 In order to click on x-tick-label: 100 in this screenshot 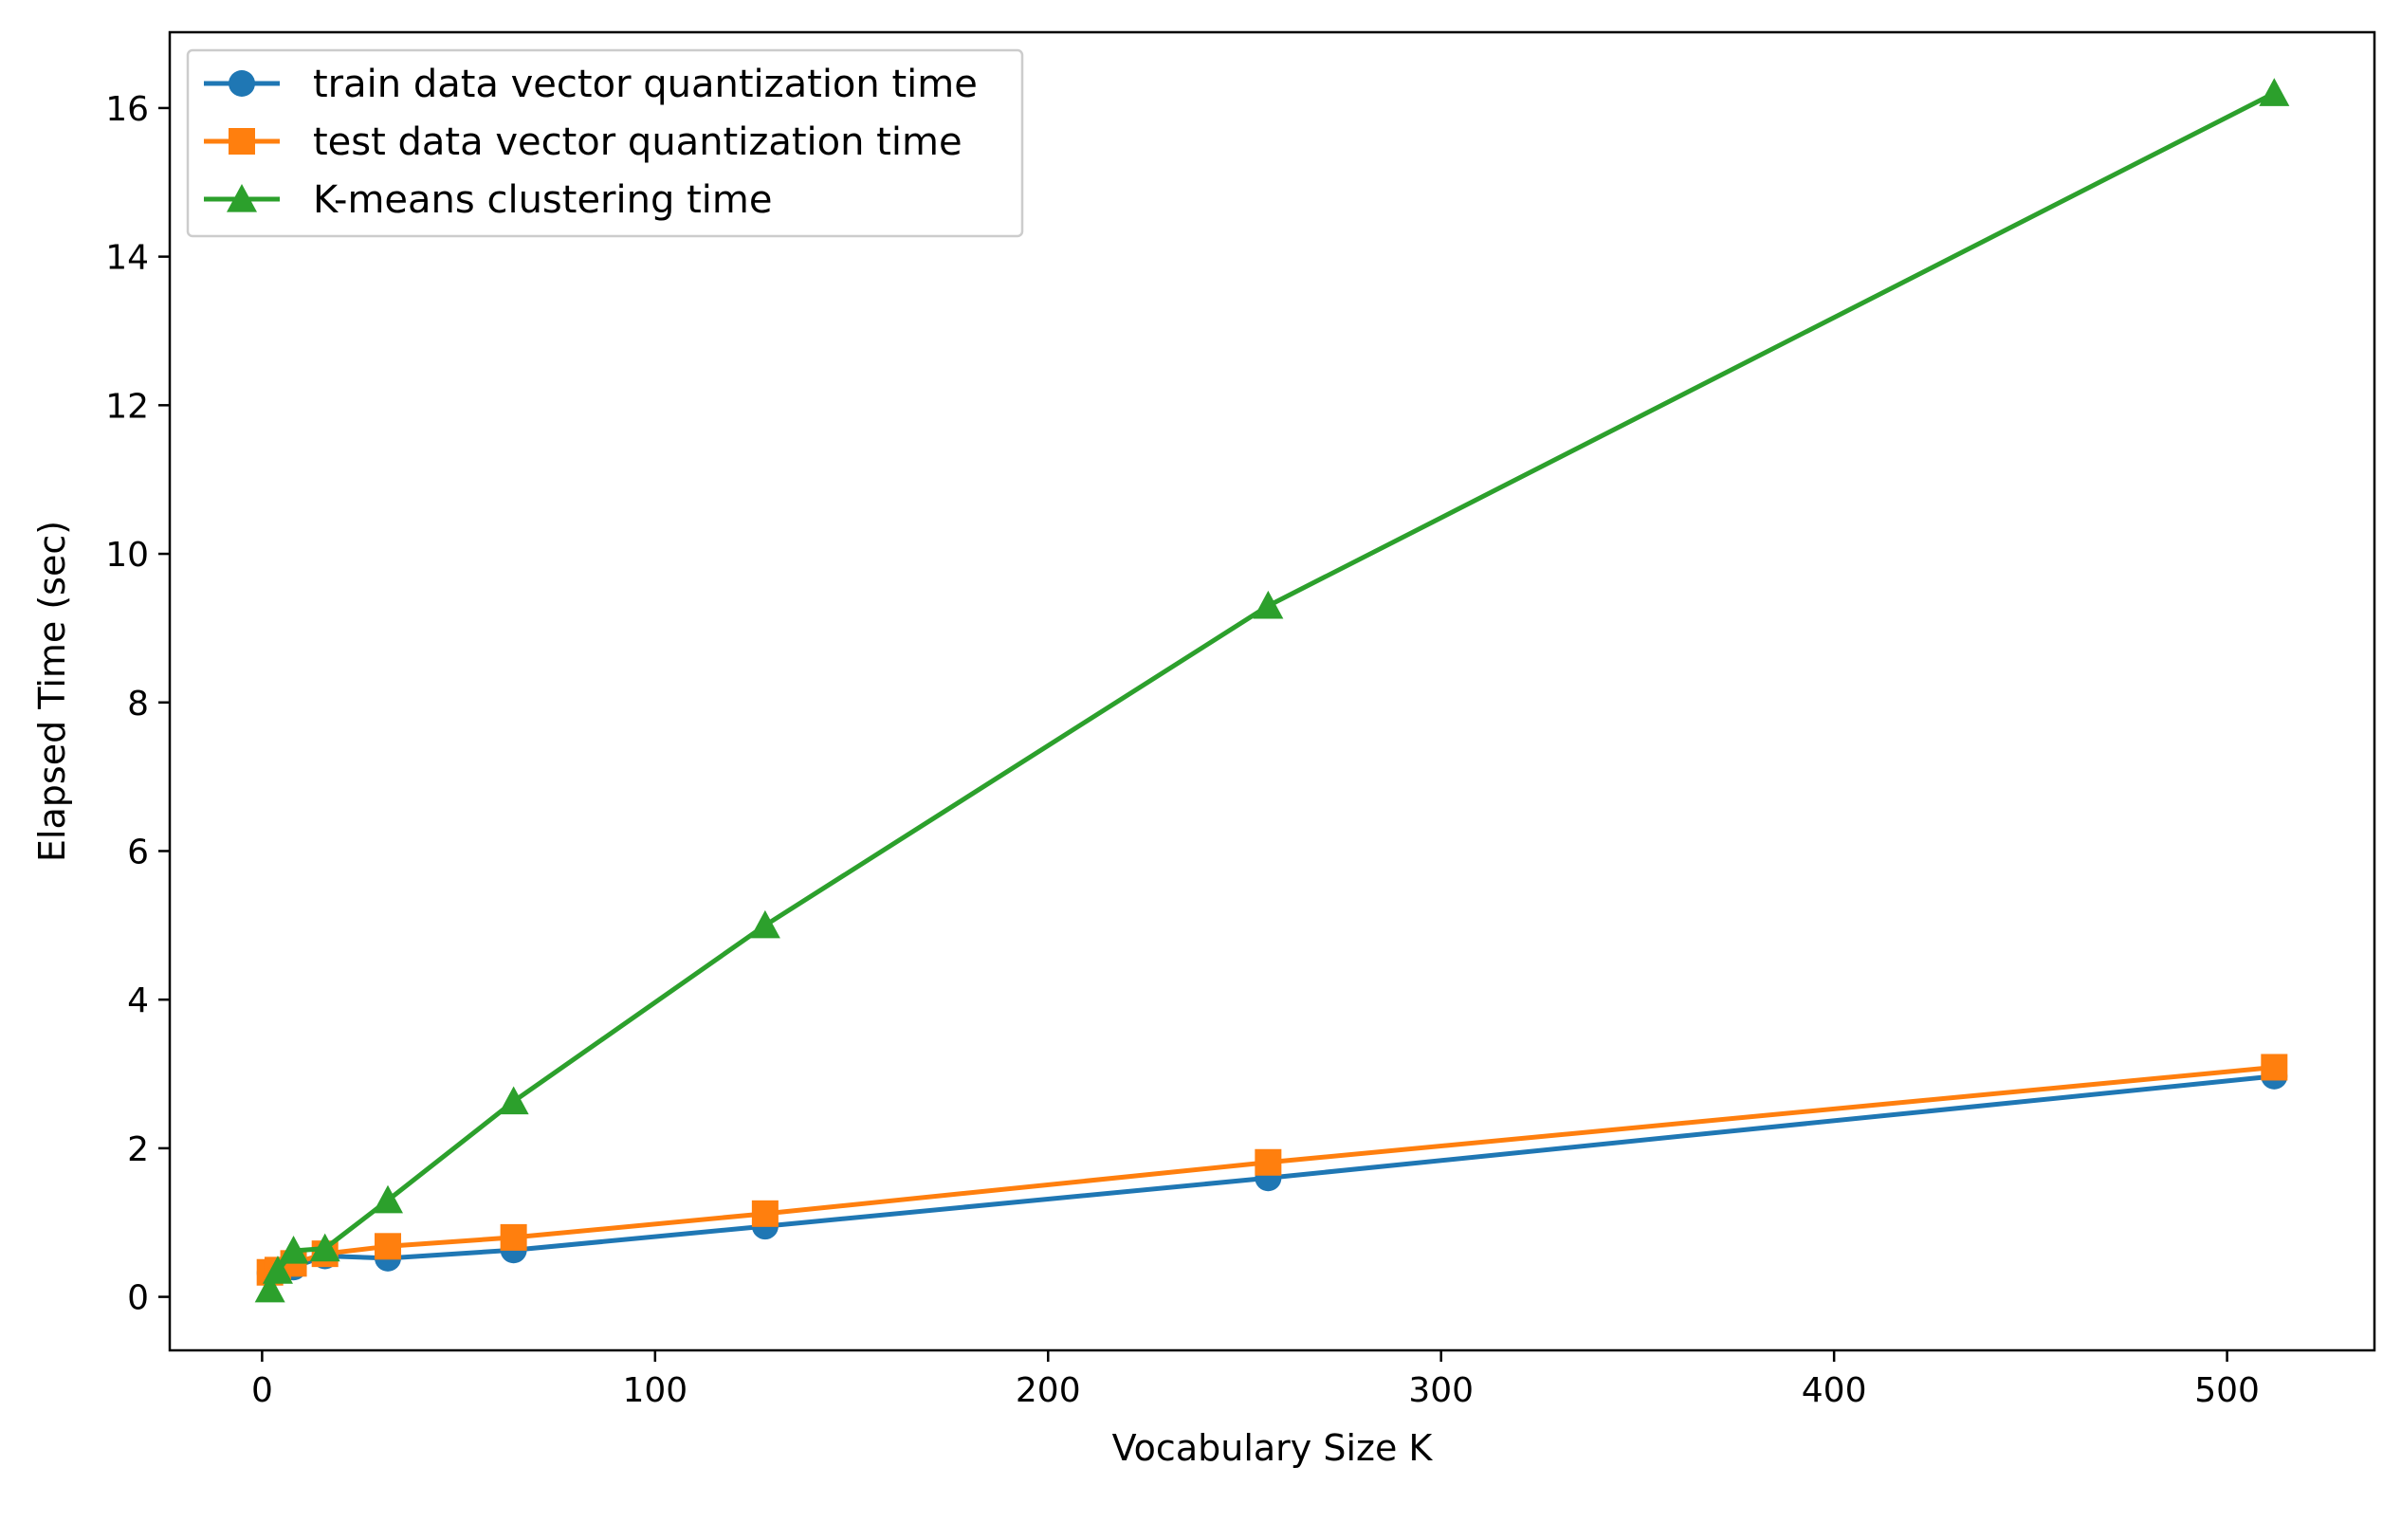, I will do `click(655, 1390)`.